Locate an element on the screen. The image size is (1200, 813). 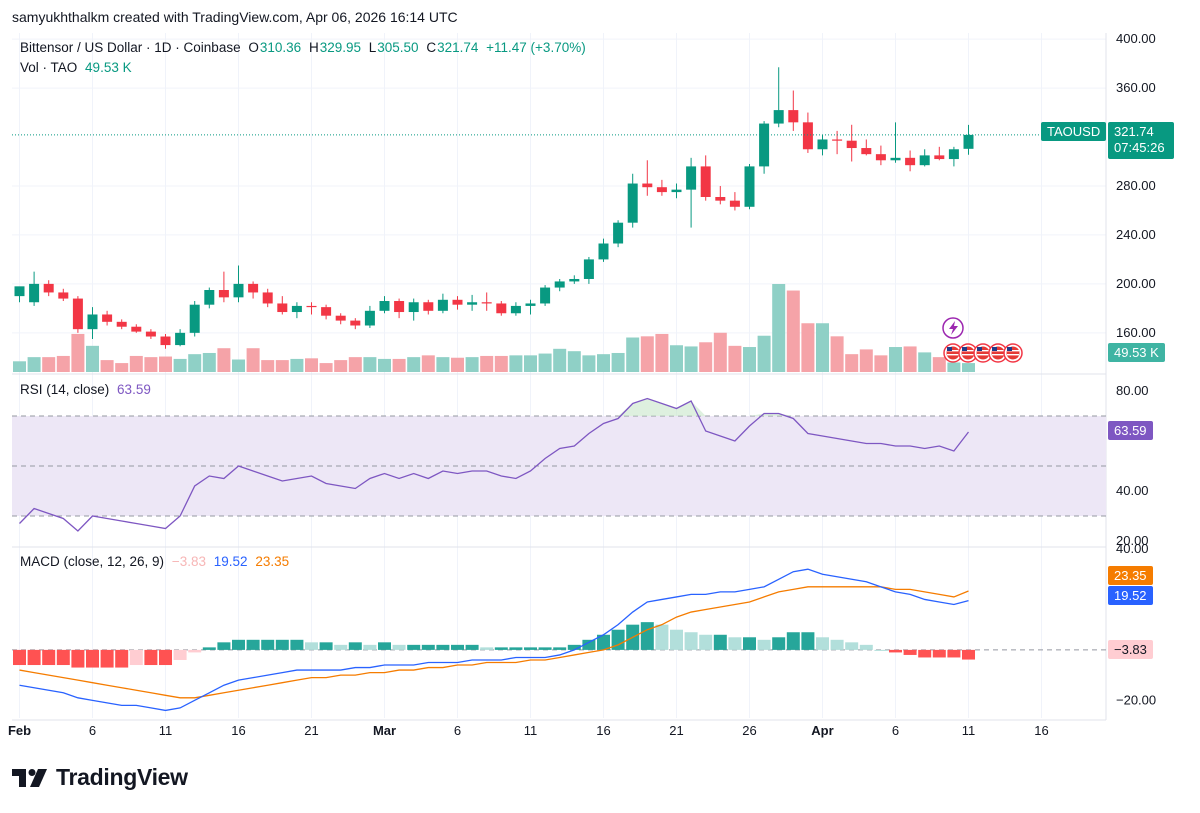
x-tick-label: Feb is located at coordinates (19, 730).